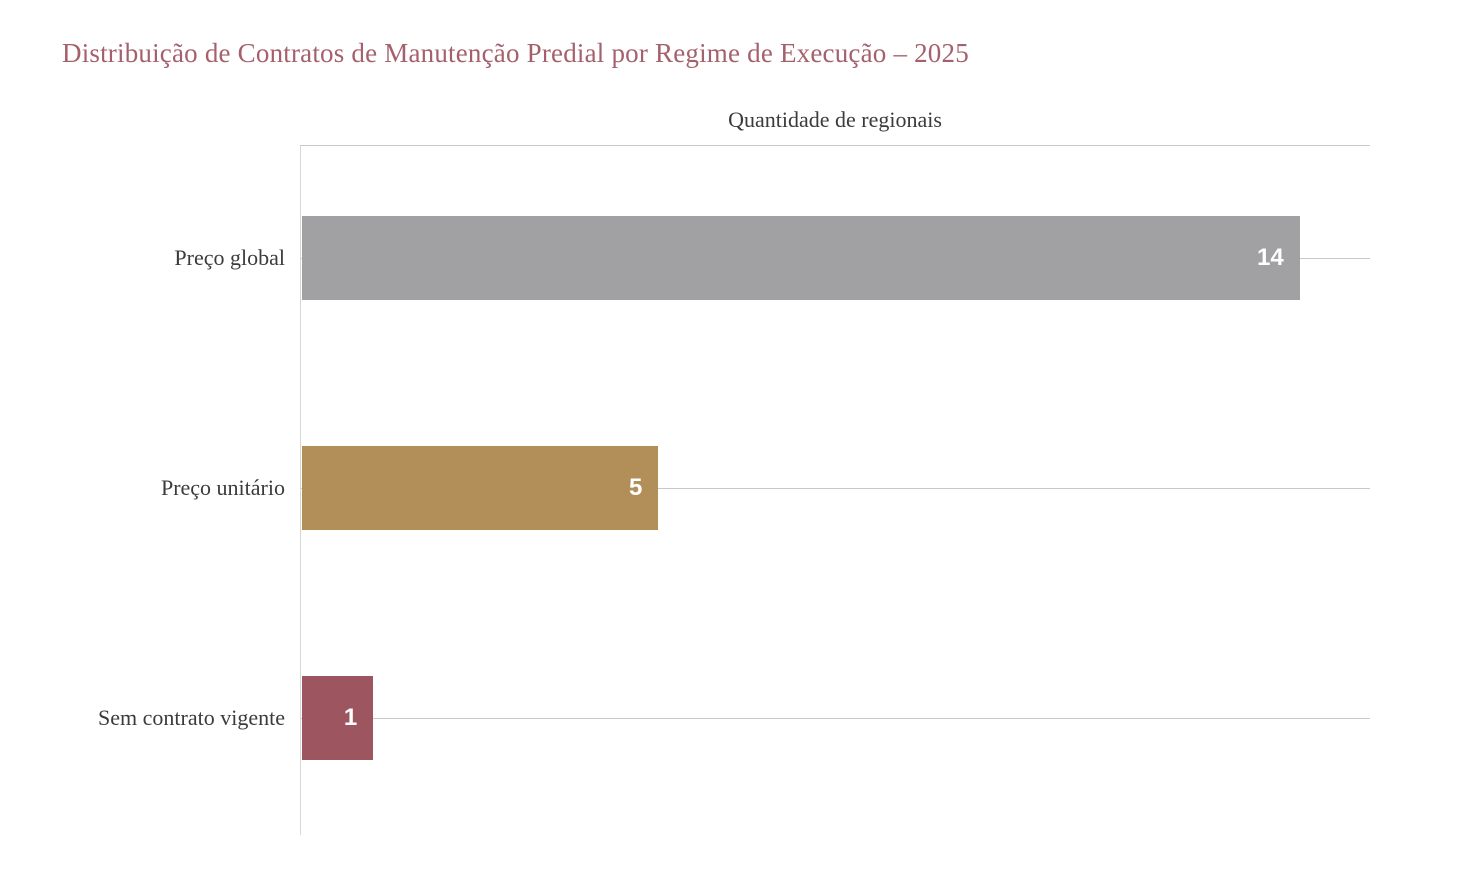 This screenshot has width=1469, height=873. I want to click on bar: 5, so click(480, 488).